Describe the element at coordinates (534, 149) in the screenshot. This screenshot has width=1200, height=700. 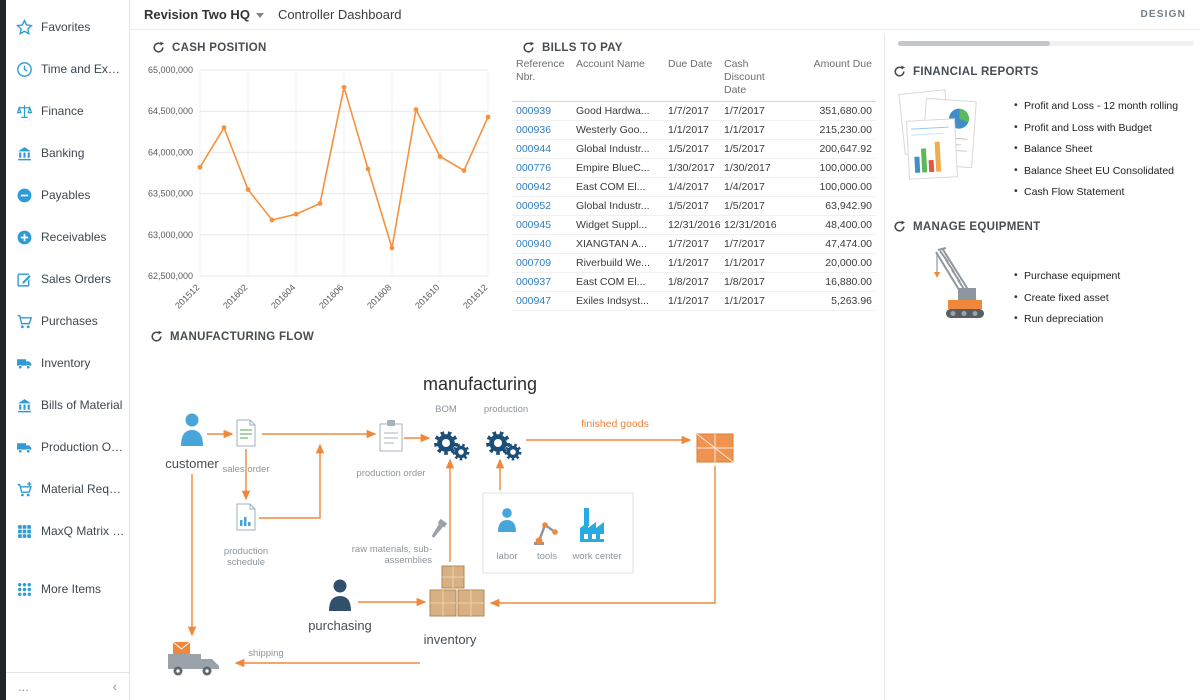
I see `reference-link: 000944` at that location.